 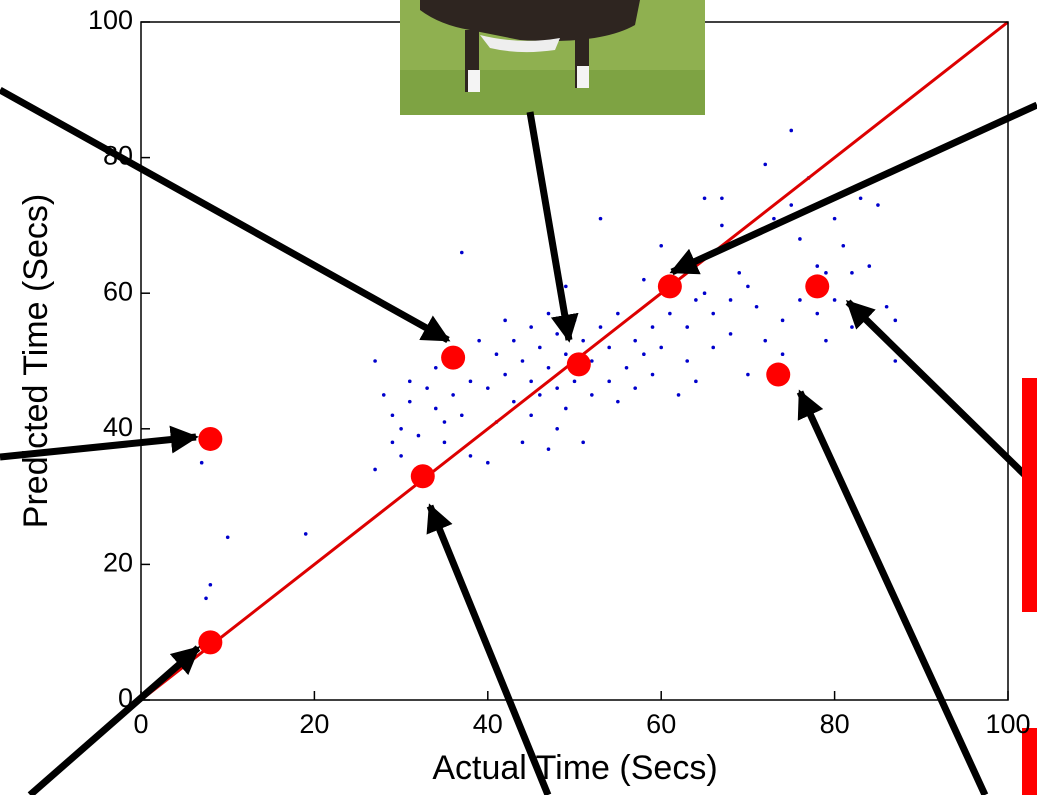 What do you see at coordinates (1029, 586) in the screenshot?
I see `side-boxes` at bounding box center [1029, 586].